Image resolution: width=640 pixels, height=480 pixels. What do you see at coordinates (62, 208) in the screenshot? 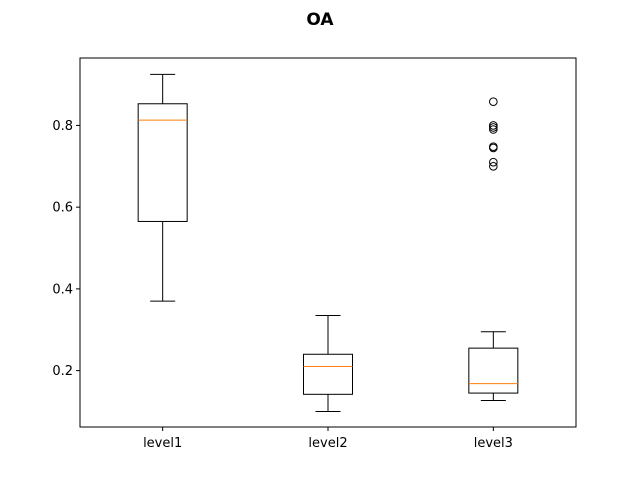
I see `y-tick-label: 0.6` at bounding box center [62, 208].